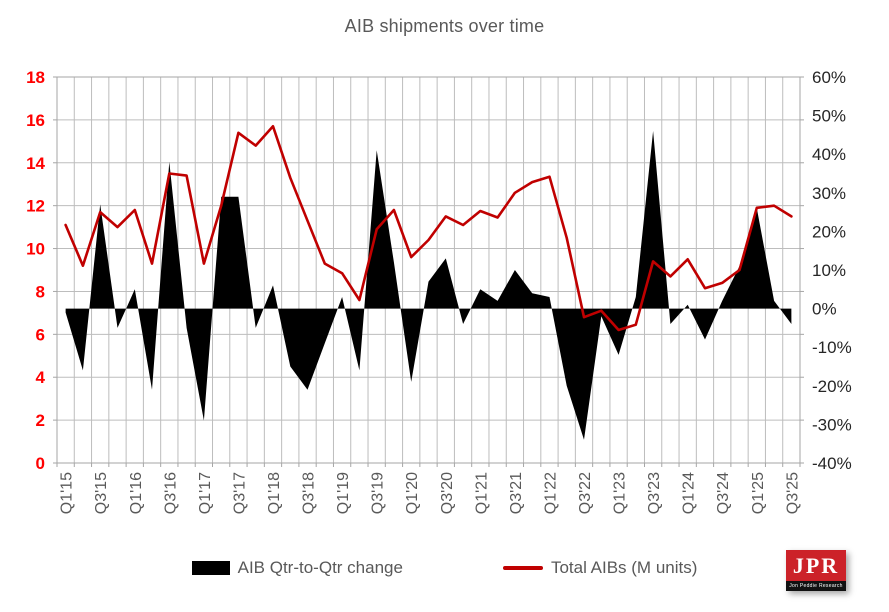  What do you see at coordinates (170, 493) in the screenshot?
I see `x-axis-category-label: Q3'16` at bounding box center [170, 493].